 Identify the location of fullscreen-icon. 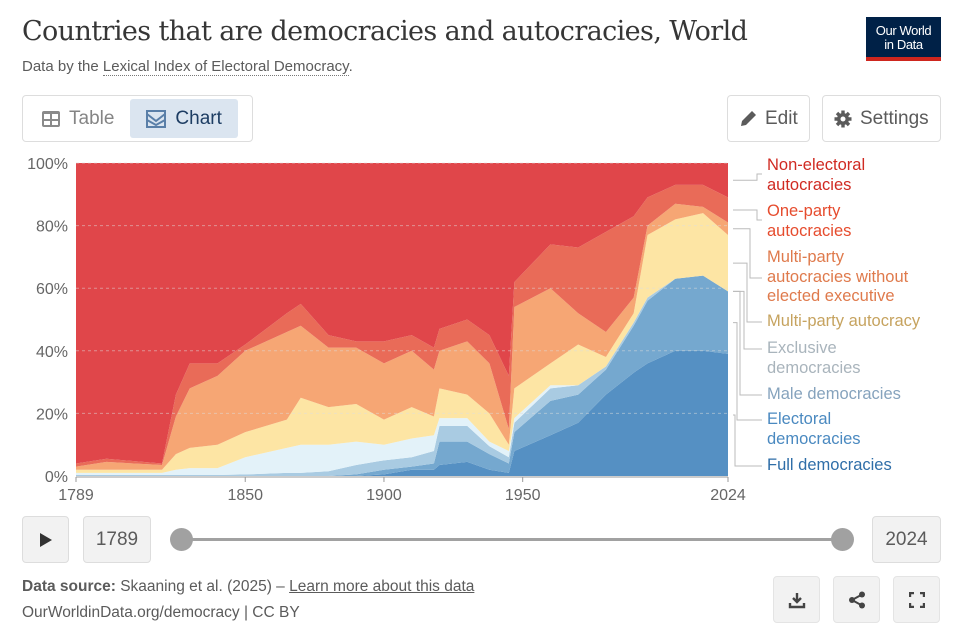
(916, 599).